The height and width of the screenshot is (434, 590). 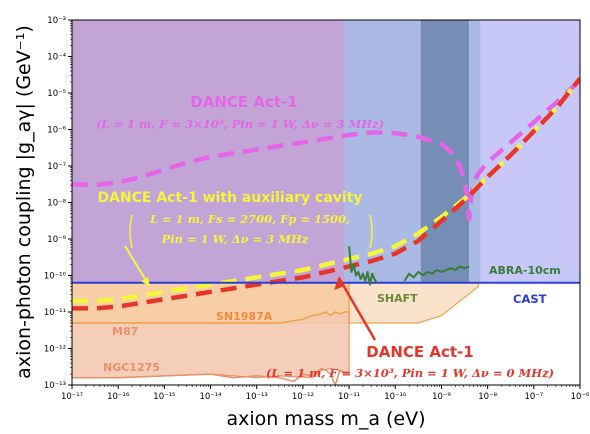 I want to click on x-tick-label: 10⁻¹³, so click(x=257, y=397).